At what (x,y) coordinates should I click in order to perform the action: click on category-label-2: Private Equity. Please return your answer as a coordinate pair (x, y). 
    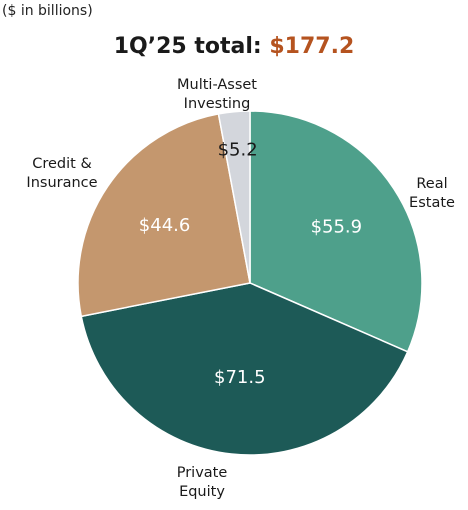
    Looking at the image, I should click on (202, 482).